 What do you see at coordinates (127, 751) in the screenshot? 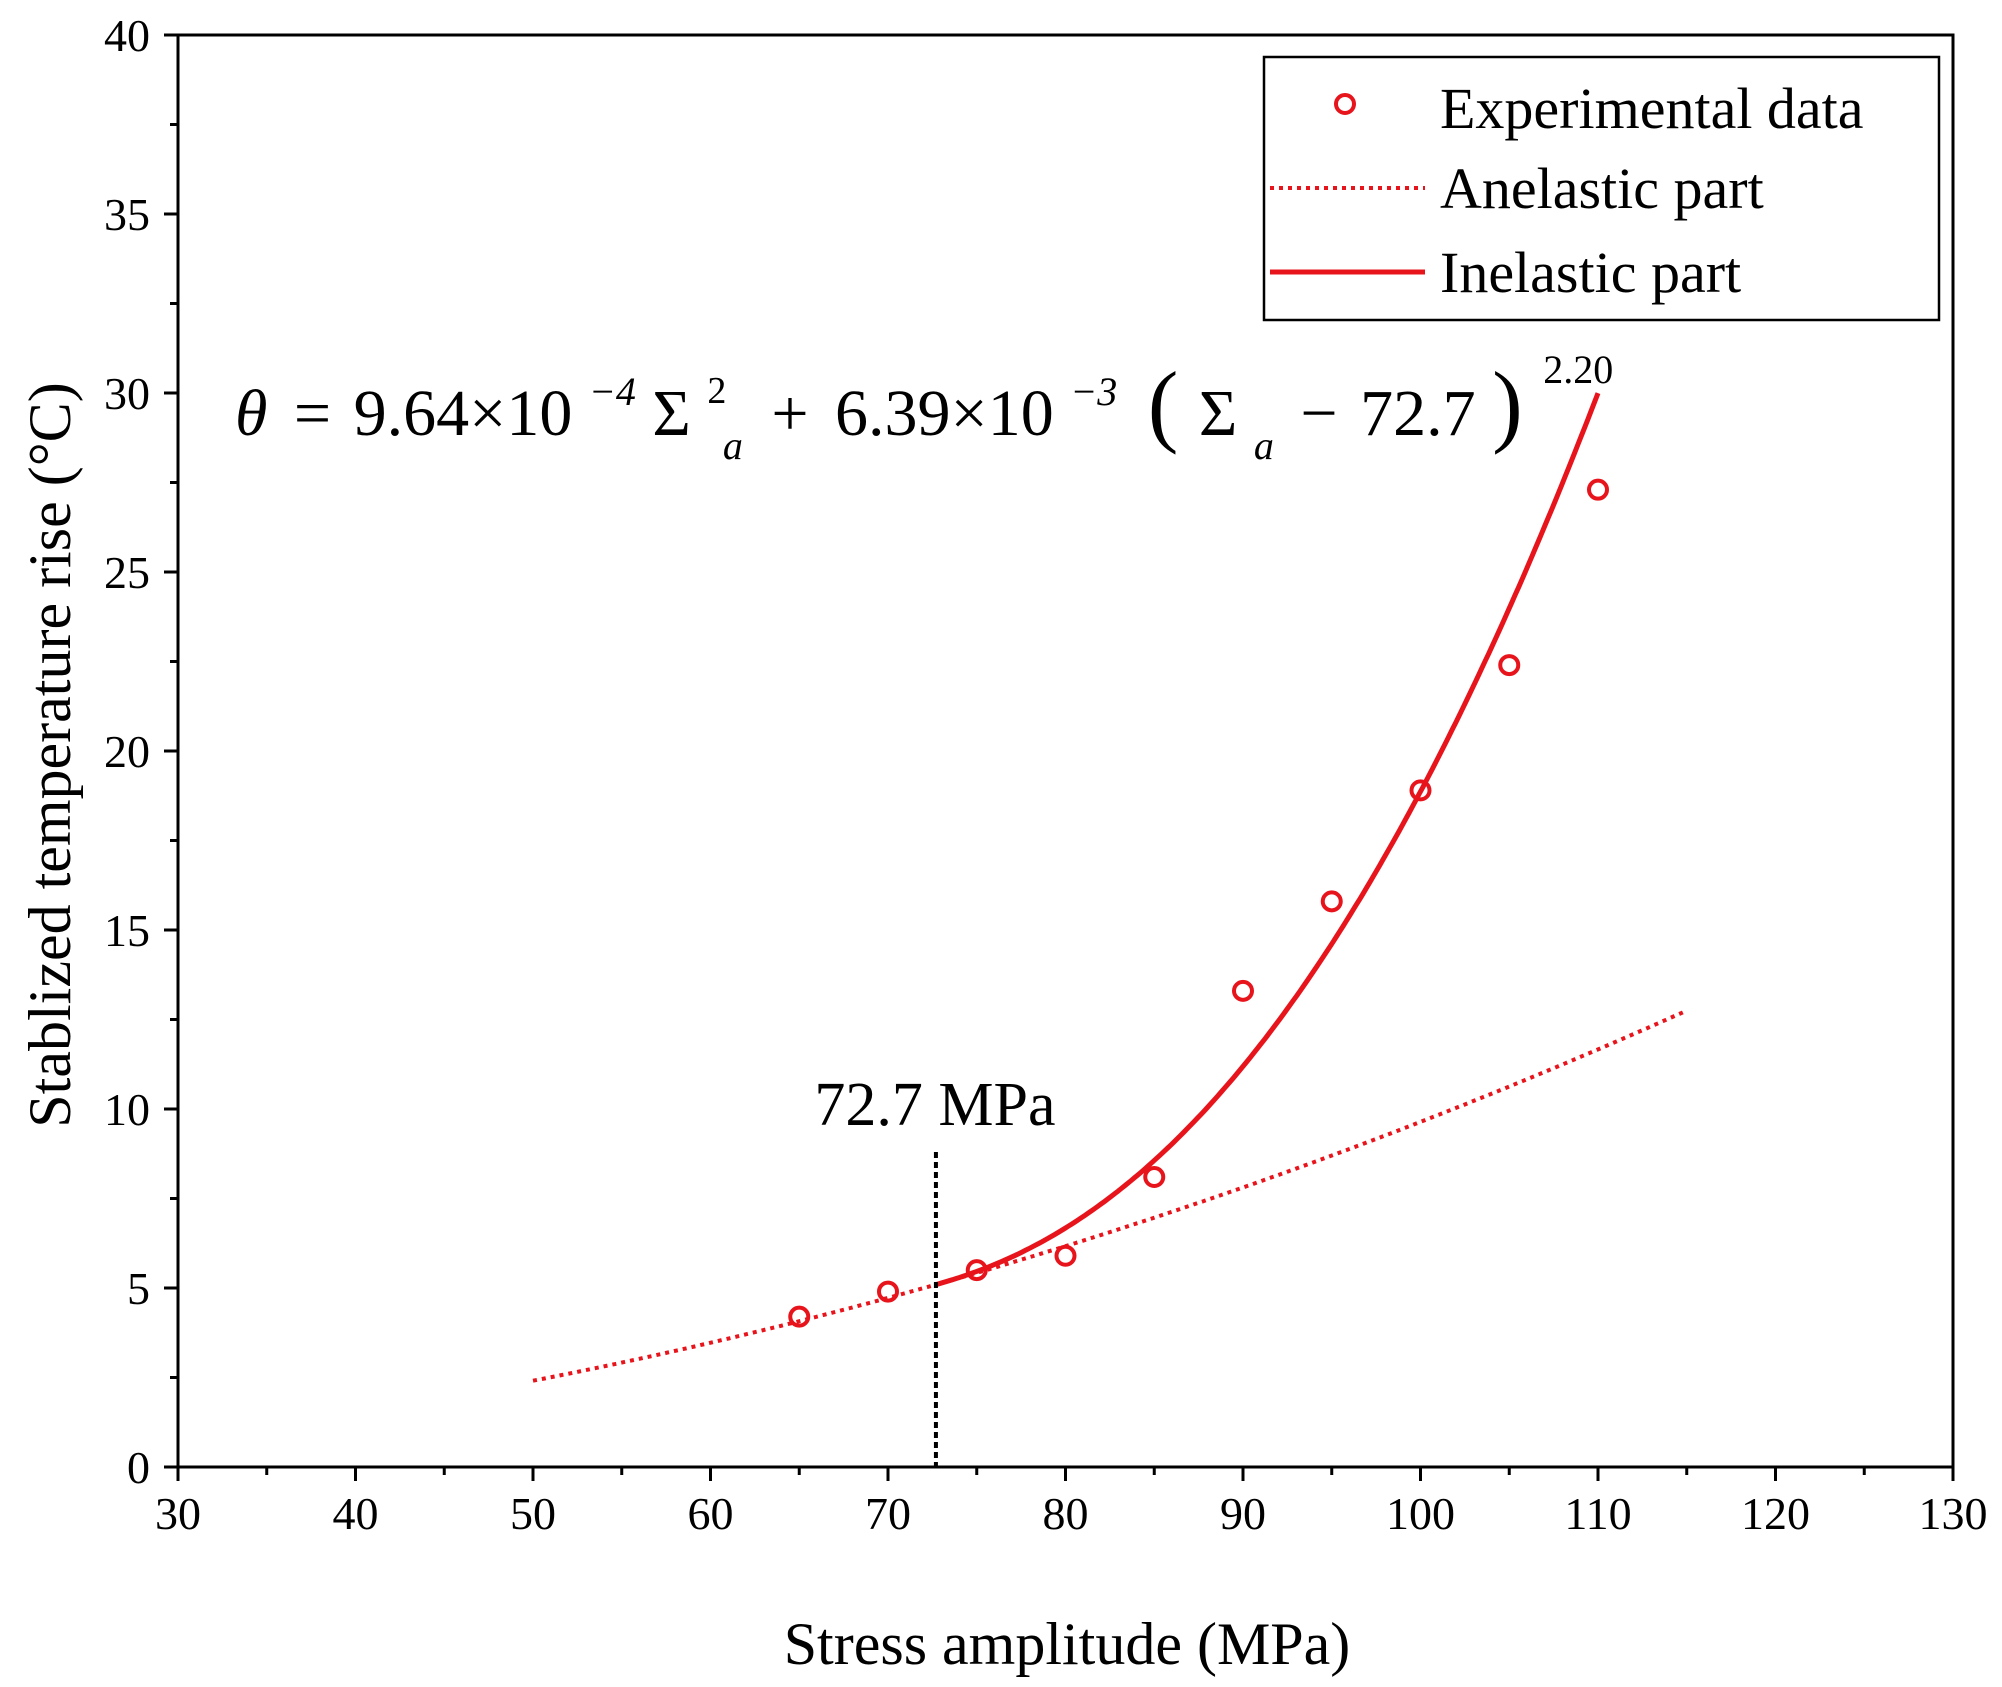
I see `y-tick-label-20: 20` at bounding box center [127, 751].